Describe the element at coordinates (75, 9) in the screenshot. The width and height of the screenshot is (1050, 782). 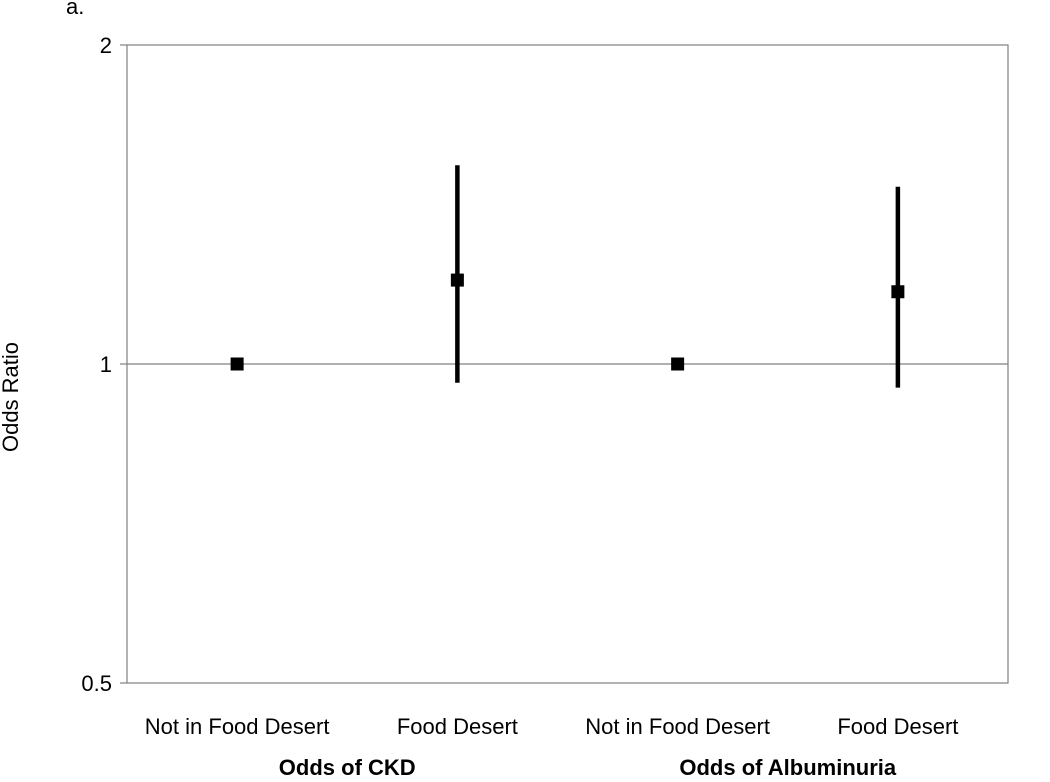
I see `panel-label: a.` at that location.